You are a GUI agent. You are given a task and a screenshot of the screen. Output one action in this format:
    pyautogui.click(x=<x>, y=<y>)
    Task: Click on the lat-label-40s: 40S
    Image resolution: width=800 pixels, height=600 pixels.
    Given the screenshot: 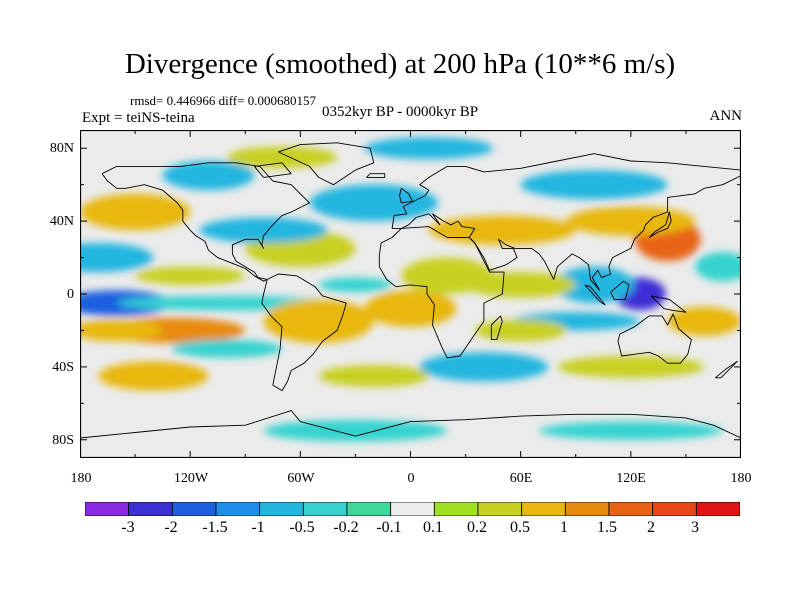 What is the action you would take?
    pyautogui.click(x=63, y=367)
    